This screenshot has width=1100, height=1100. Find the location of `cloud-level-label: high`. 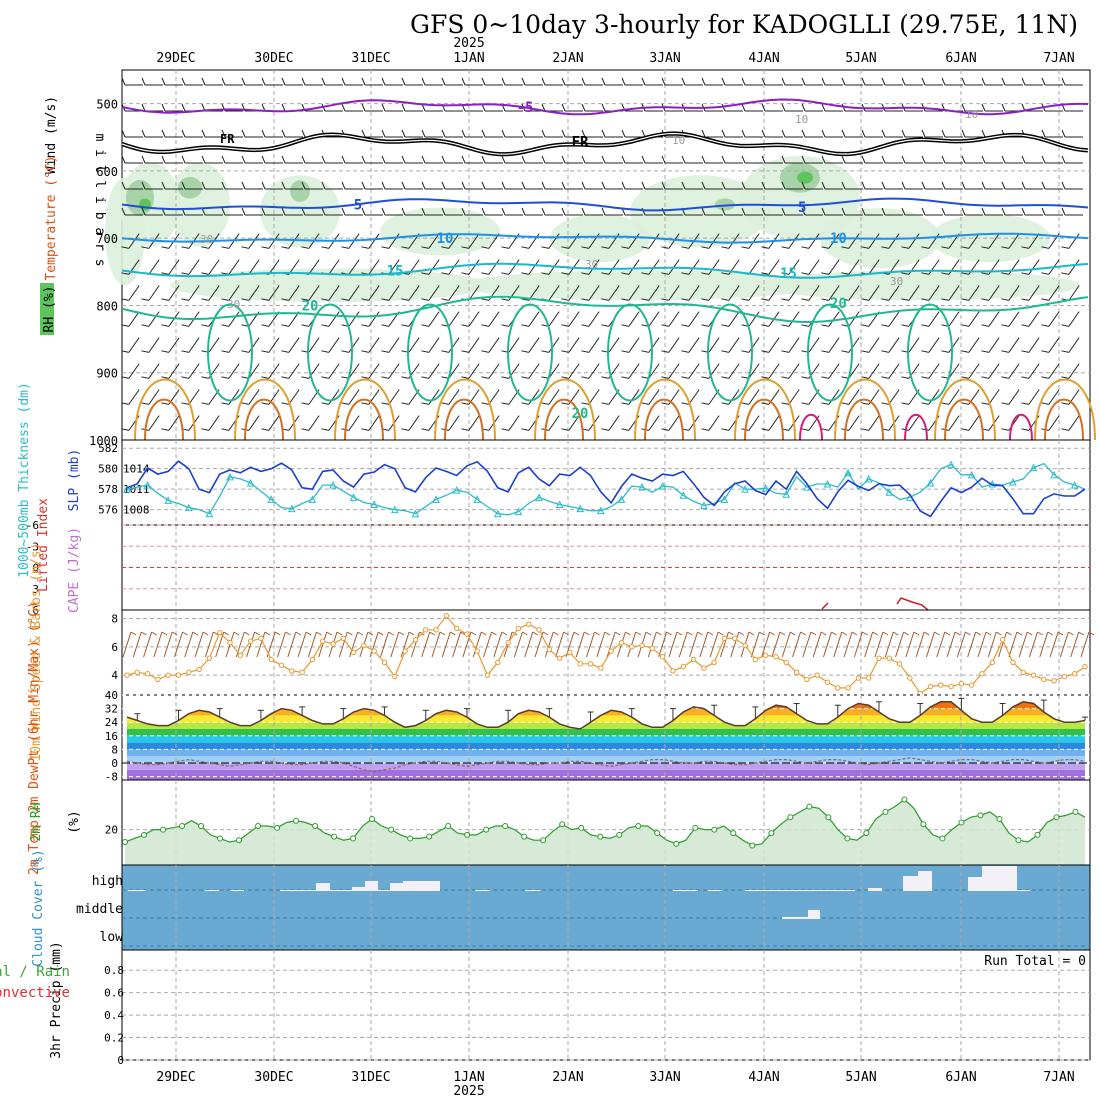

cloud-level-label: high is located at coordinates (107, 881).